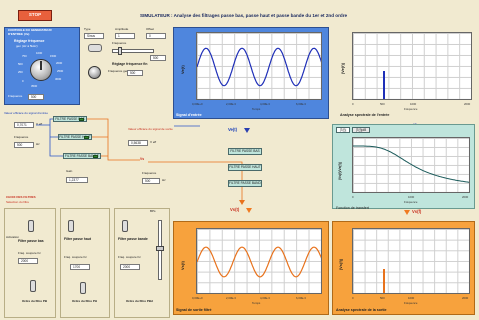  I want to click on offset-input: 0, so click(156, 36).